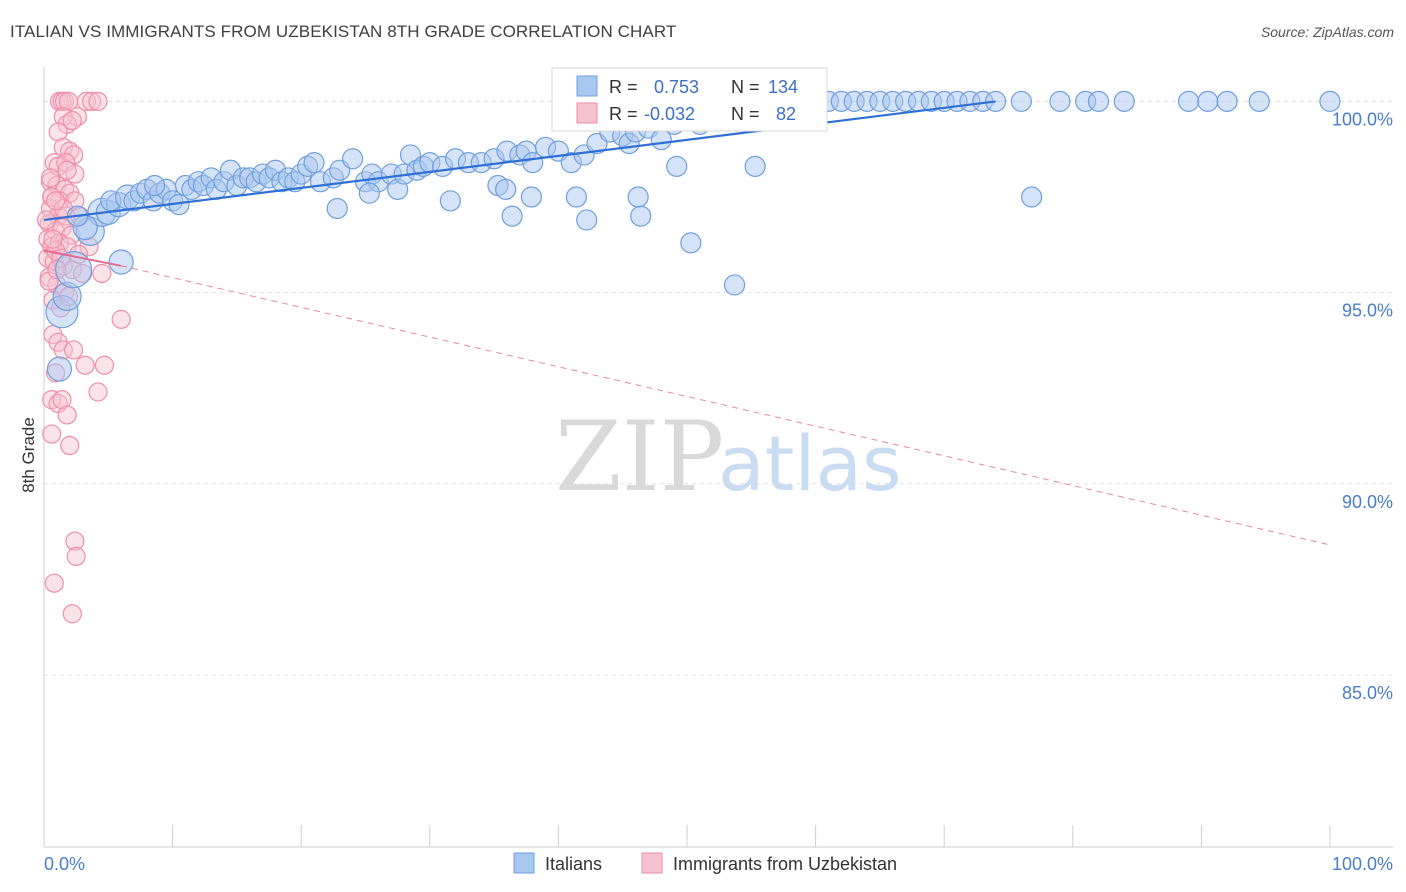 The height and width of the screenshot is (892, 1406). I want to click on legend: Italians Immigrants from Uzbekistan, so click(705, 863).